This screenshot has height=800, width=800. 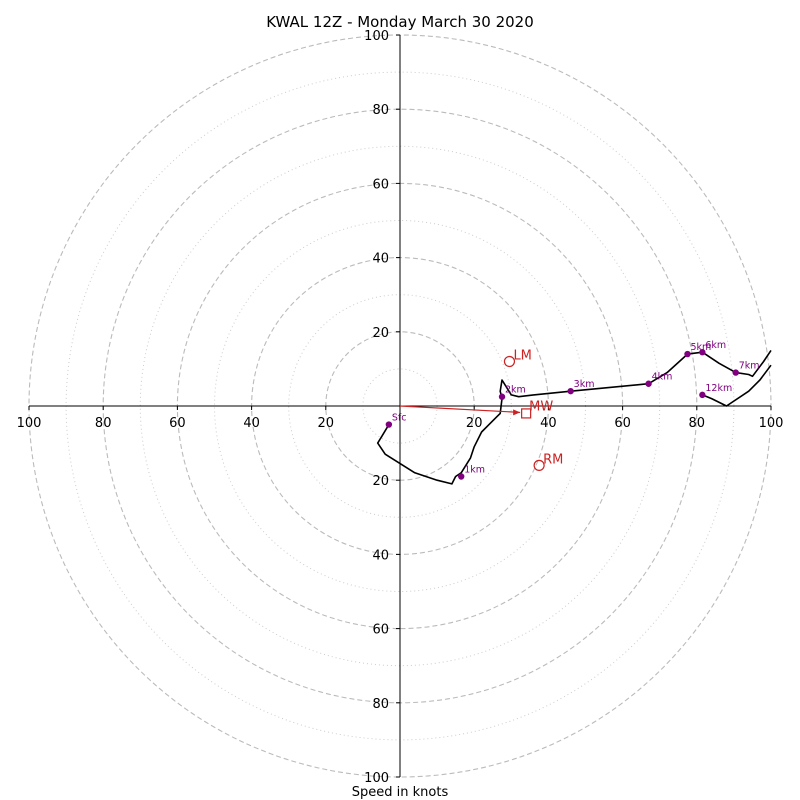 I want to click on mean-wind-square, so click(x=526, y=413).